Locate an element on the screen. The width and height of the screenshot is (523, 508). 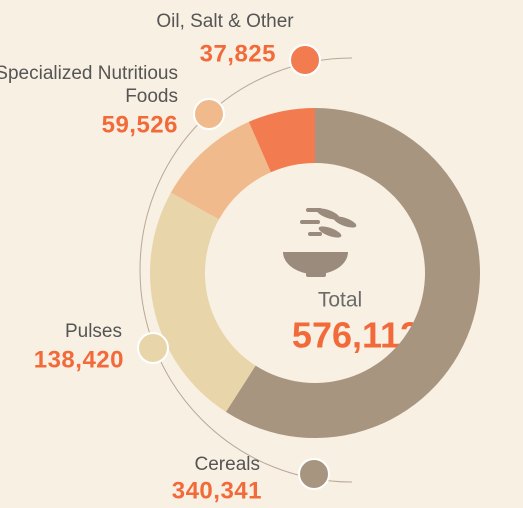
category-label: Specialized Nutritious Foods is located at coordinates (89, 85).